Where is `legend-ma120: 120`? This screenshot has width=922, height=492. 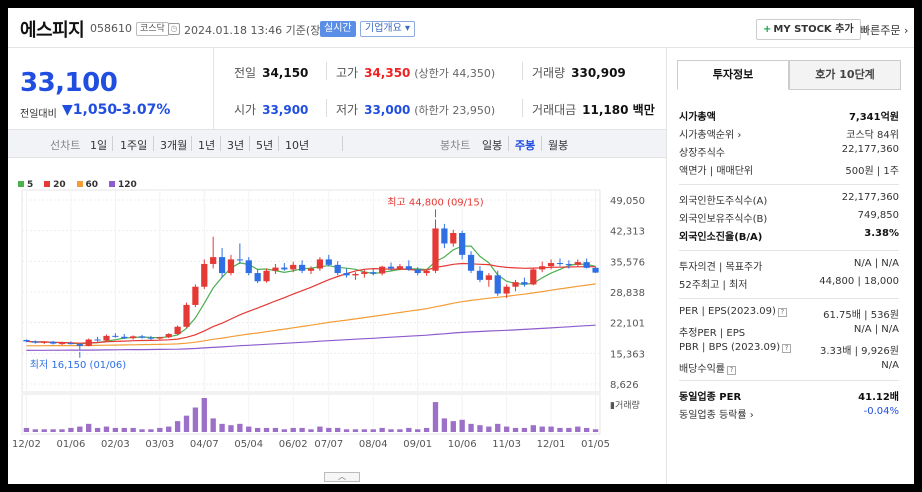 legend-ma120: 120 is located at coordinates (122, 185).